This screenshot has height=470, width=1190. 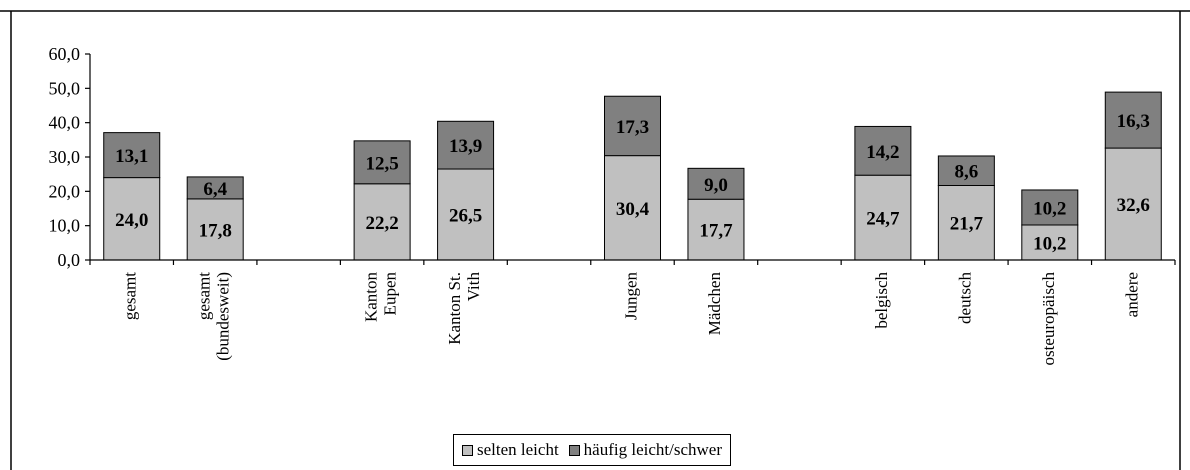 I want to click on x-category-label: andere, so click(x=1131, y=294).